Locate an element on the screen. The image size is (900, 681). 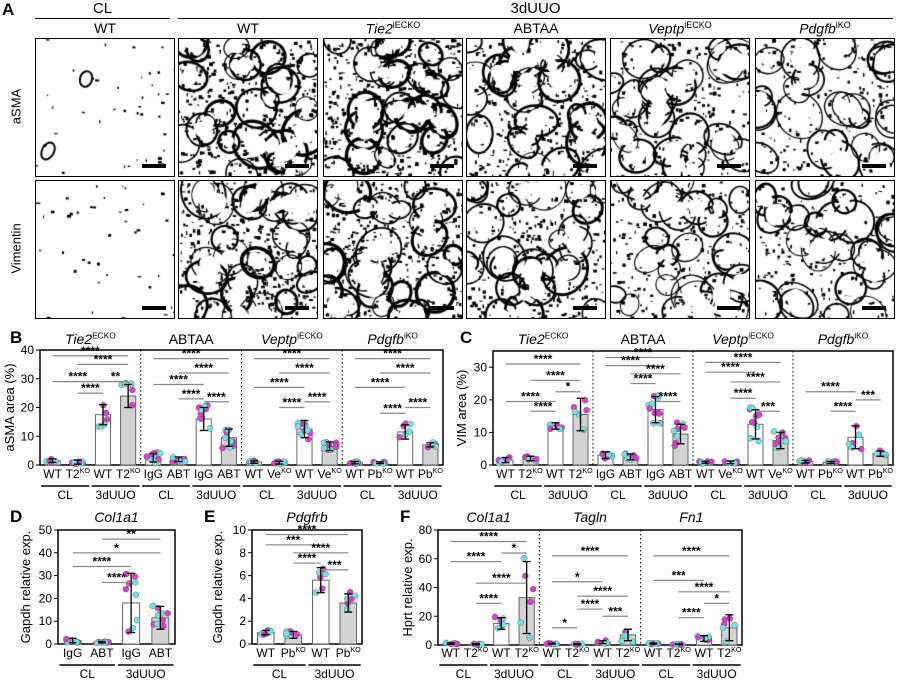
panel-letter-b: B is located at coordinates (16, 337).